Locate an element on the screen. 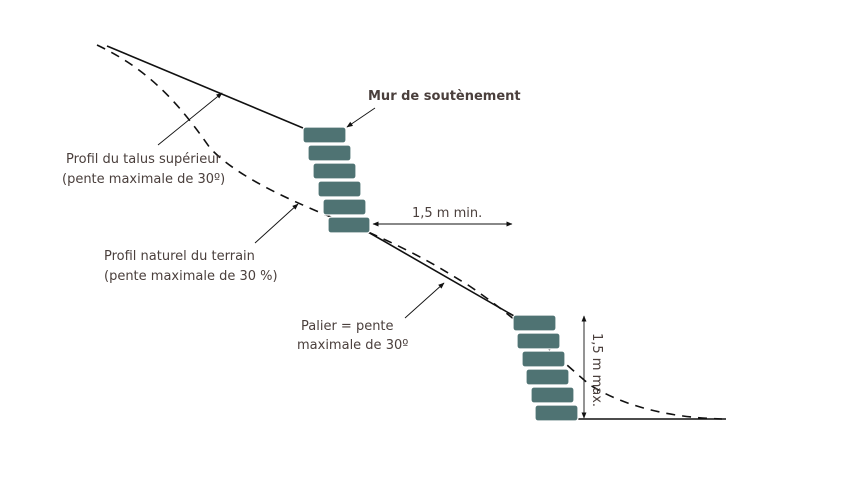 Image resolution: width=858 pixels, height=493 pixels. max-height-label: 1,5 m max. is located at coordinates (596, 370).